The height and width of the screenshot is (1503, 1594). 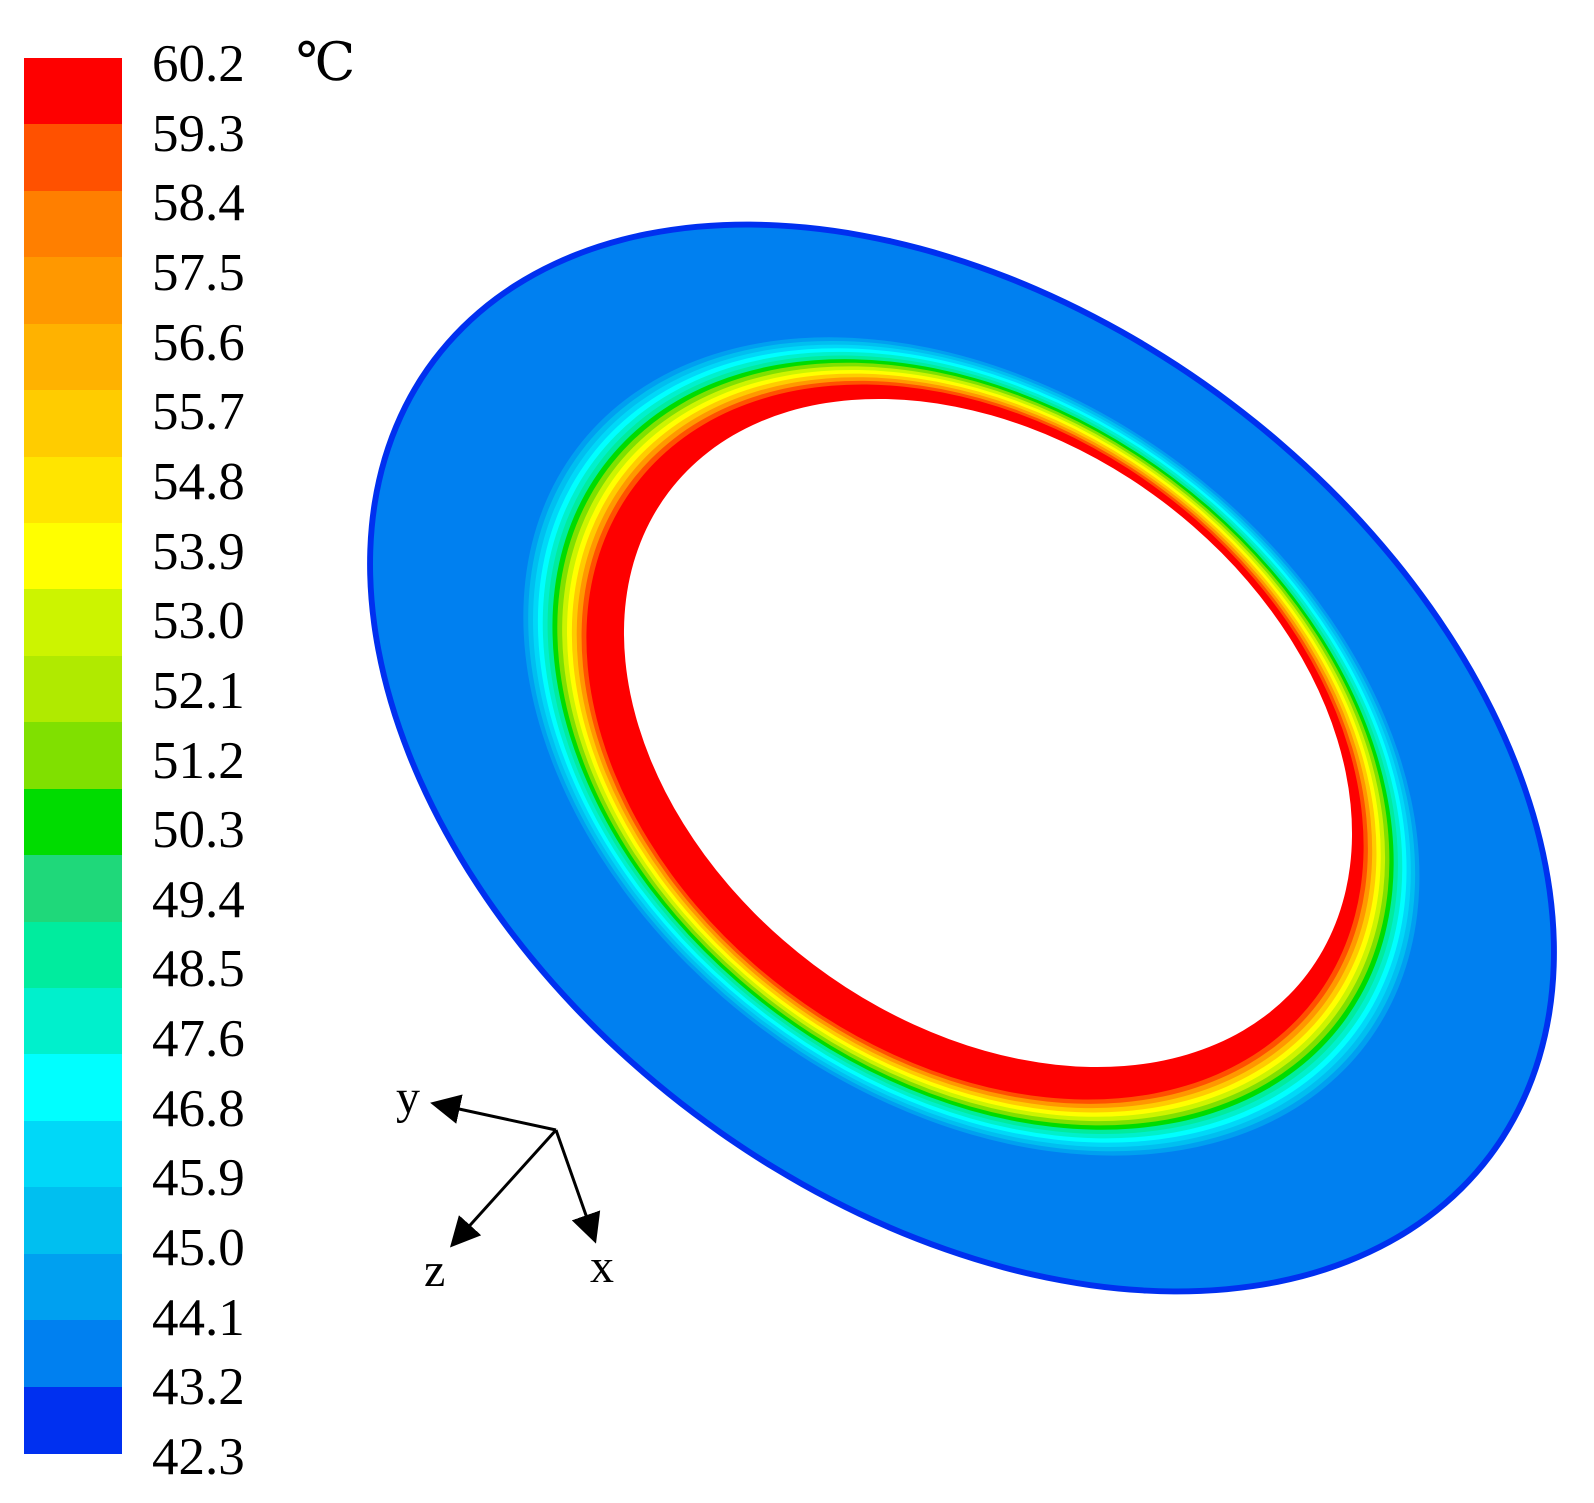 What do you see at coordinates (198, 621) in the screenshot?
I see `colorbar-tick-label: 53.0` at bounding box center [198, 621].